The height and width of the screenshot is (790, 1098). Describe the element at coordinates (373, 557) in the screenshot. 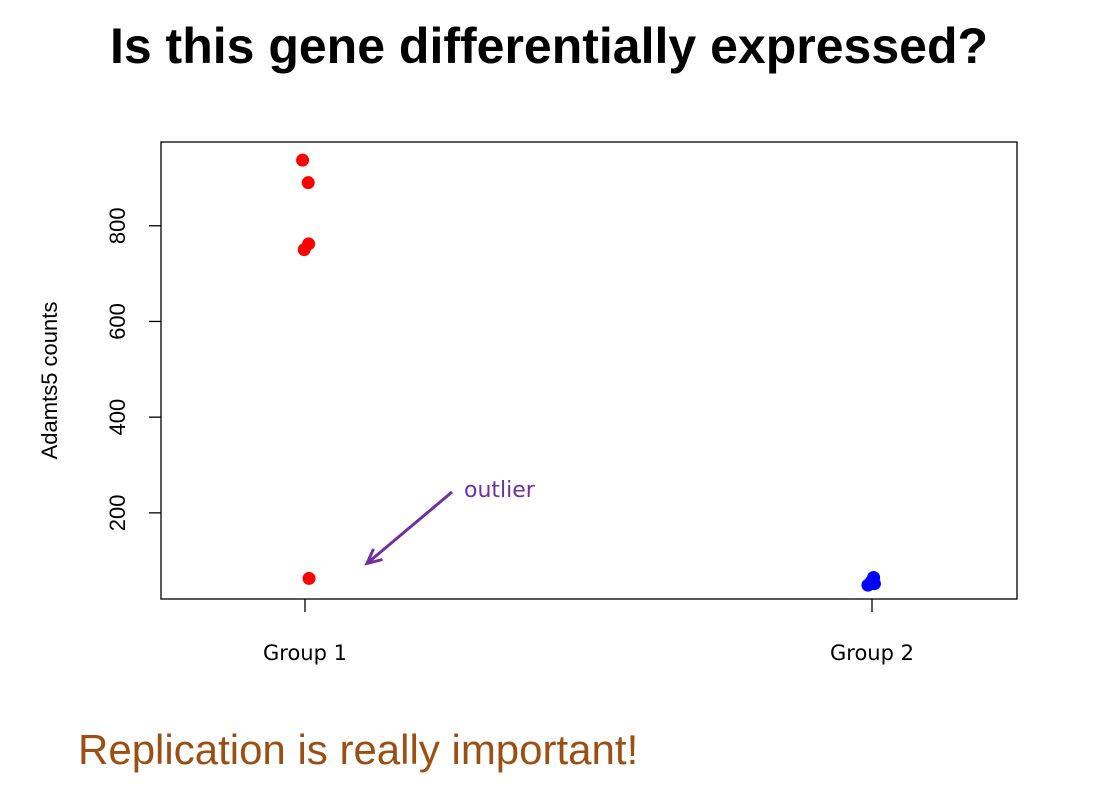

I see `annotation-arrow-head` at that location.